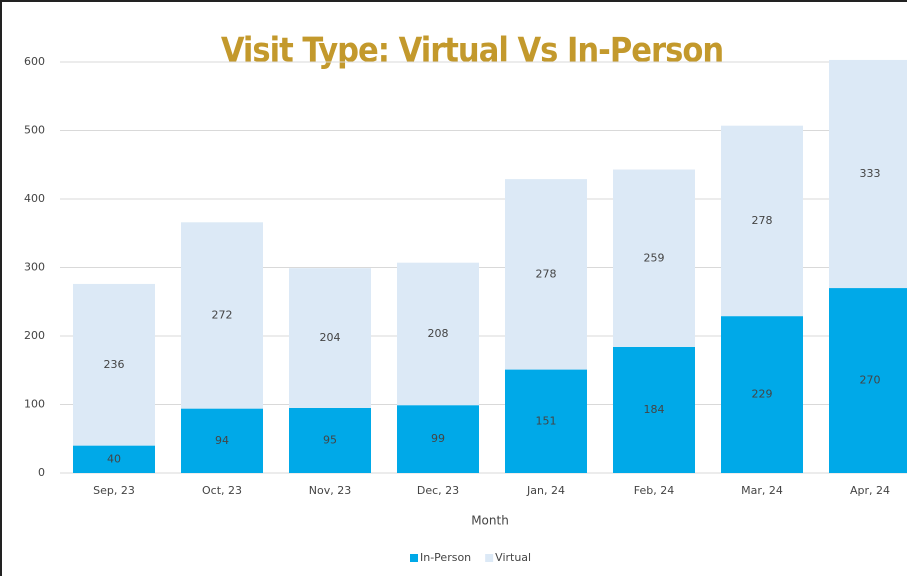 The image size is (907, 576). I want to click on data-label: 229, so click(762, 394).